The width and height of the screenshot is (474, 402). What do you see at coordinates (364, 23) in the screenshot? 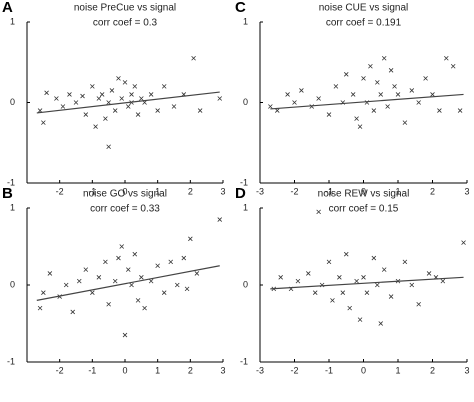
I see `chart-subtitle: corr coef = 0.191` at bounding box center [364, 23].